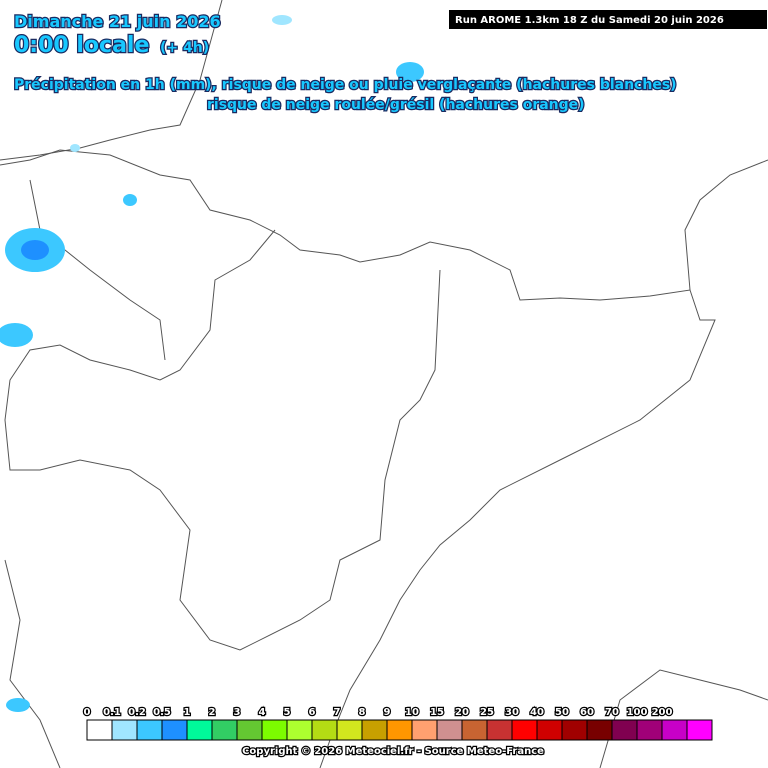  I want to click on legend-label: 4, so click(262, 712).